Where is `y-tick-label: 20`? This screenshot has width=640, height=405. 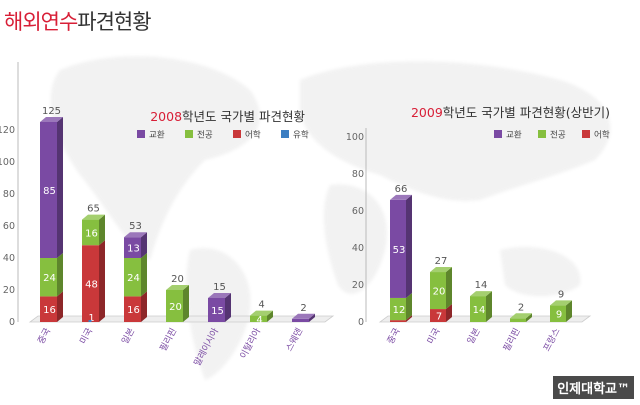
y-tick-label: 20 is located at coordinates (358, 285).